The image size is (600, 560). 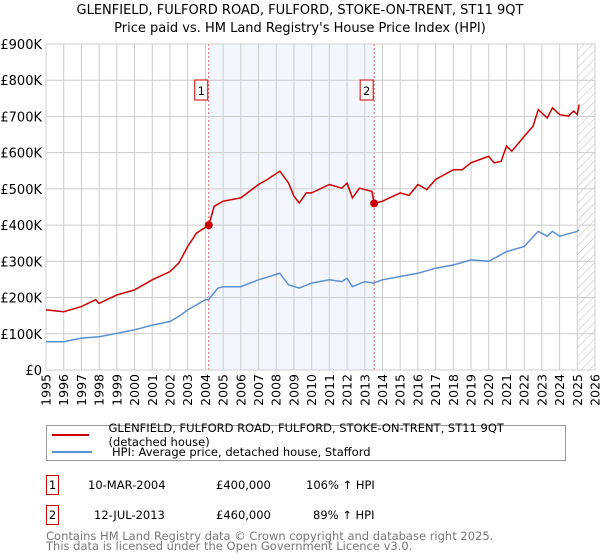 I want to click on x-tick-label: 2009, so click(x=293, y=390).